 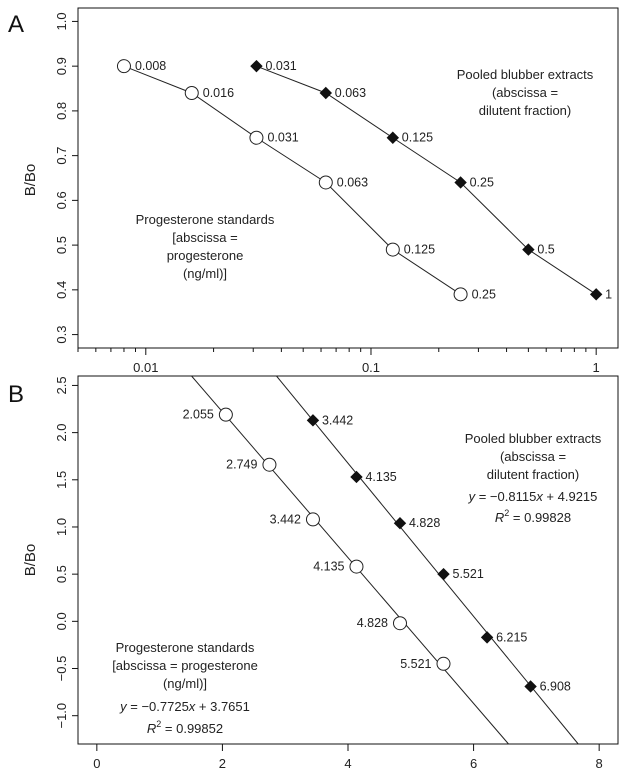 What do you see at coordinates (184, 706) in the screenshot?
I see `panel-b-standards-equation: y = −0.7725x + 3.7651` at bounding box center [184, 706].